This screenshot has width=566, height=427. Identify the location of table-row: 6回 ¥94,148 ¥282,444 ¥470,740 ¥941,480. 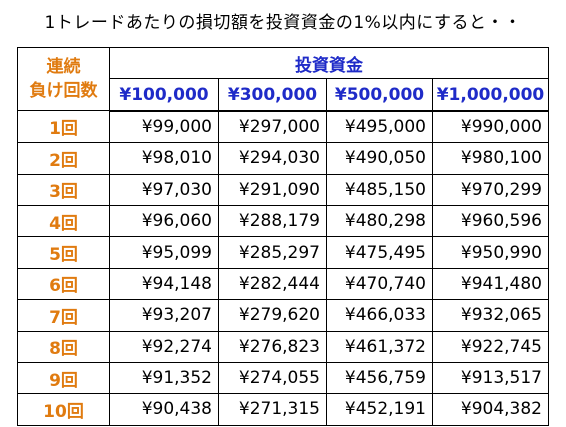
(283, 284).